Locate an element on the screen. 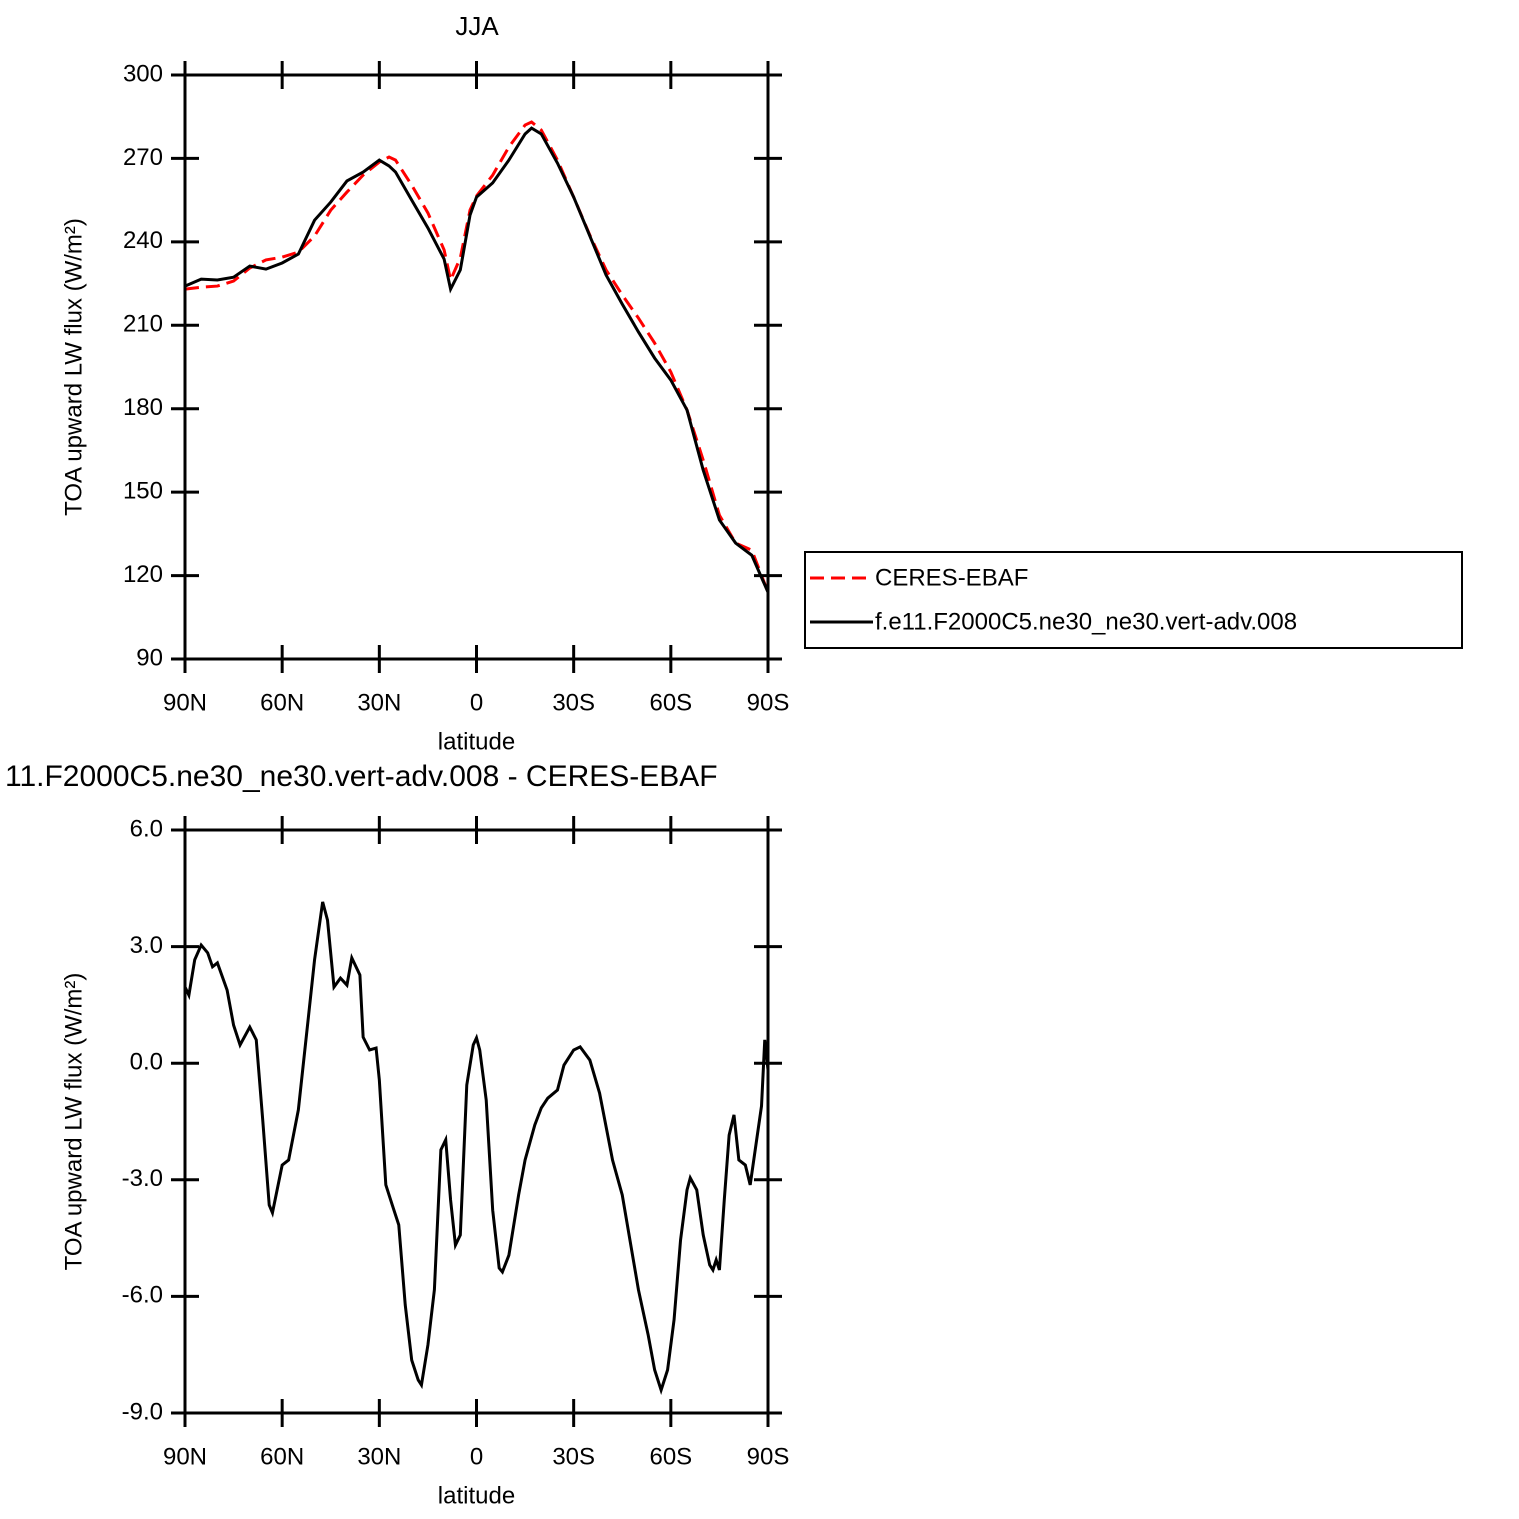 This screenshot has height=1519, width=1519. y-tick-label: 0.0 is located at coordinates (146, 1062).